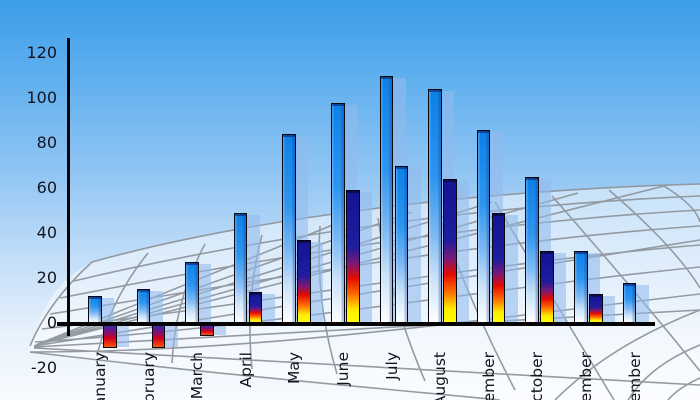 The width and height of the screenshot is (700, 400). What do you see at coordinates (353, 256) in the screenshot?
I see `bar-june-secondary` at bounding box center [353, 256].